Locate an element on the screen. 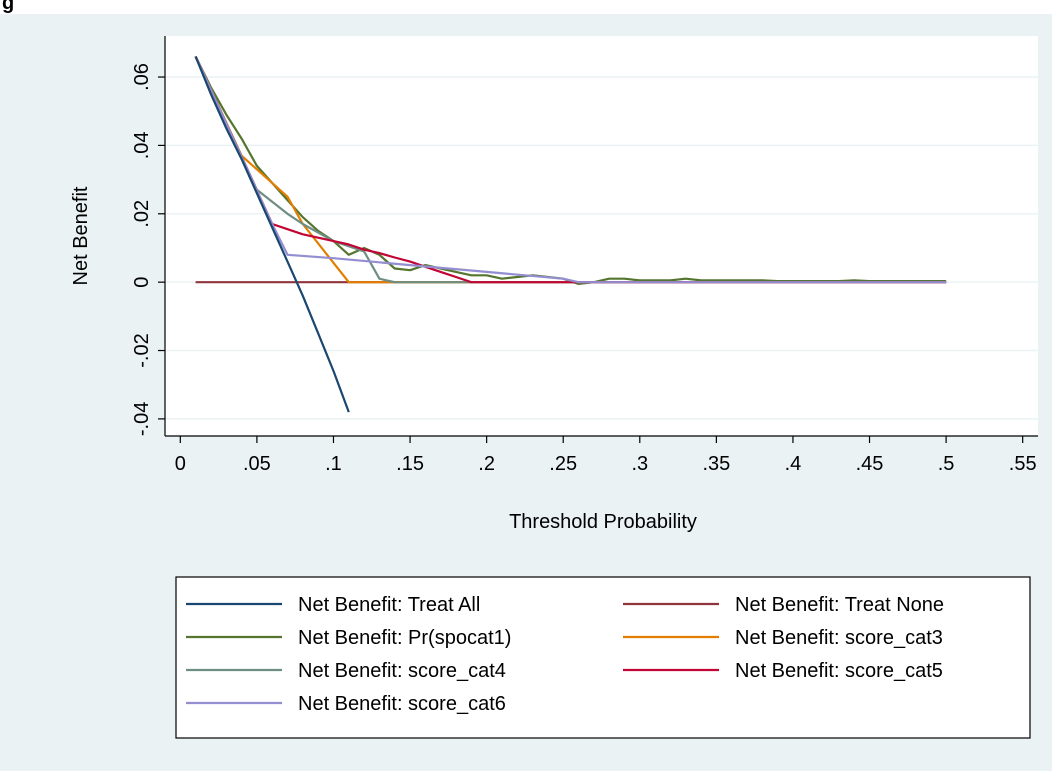 This screenshot has height=771, width=1052. y-tick-label: -.04 is located at coordinates (142, 419).